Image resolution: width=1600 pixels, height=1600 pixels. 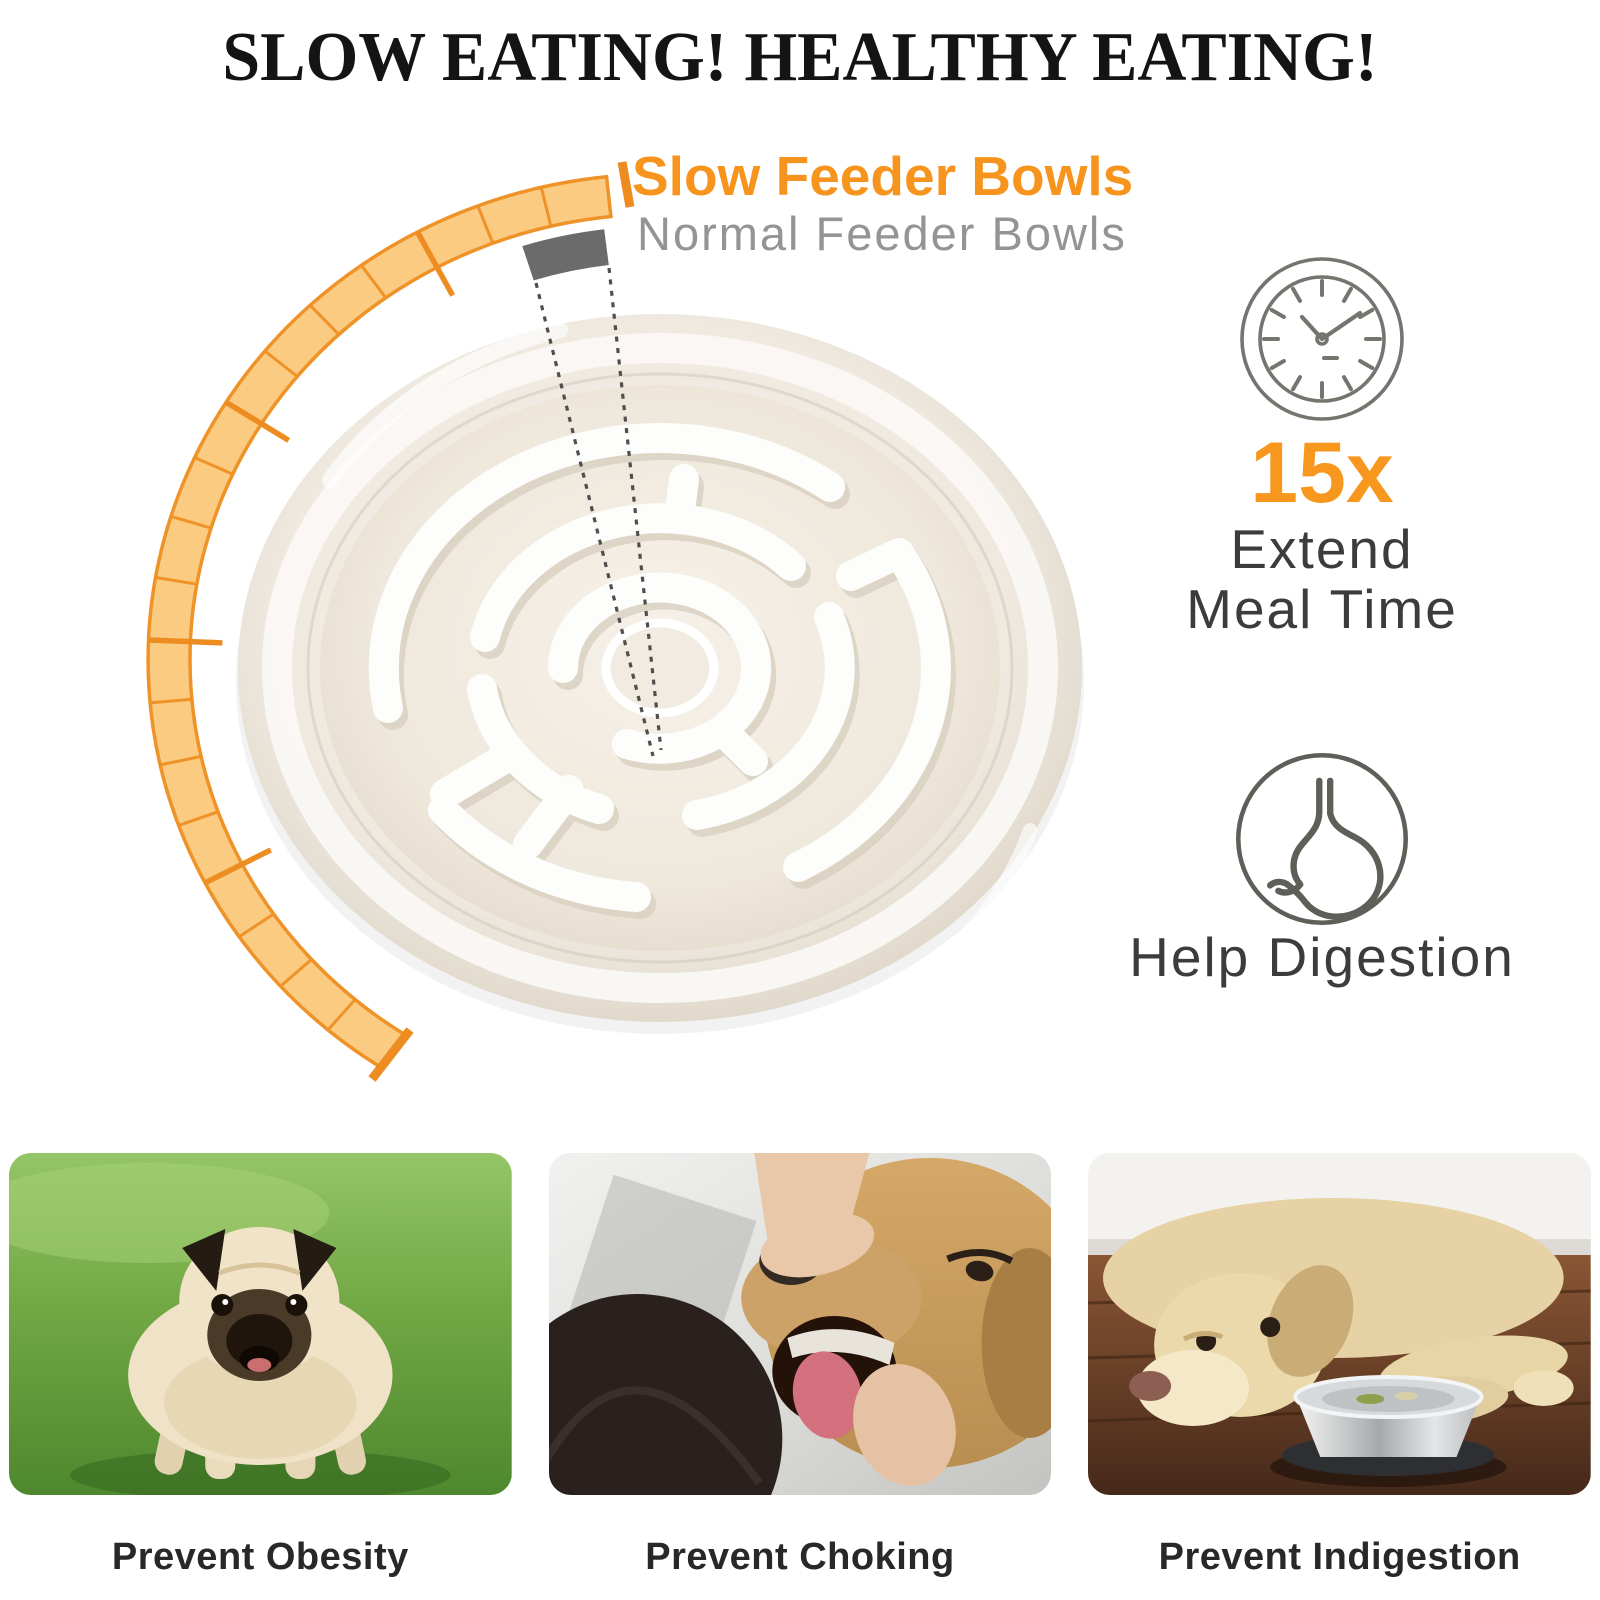 What do you see at coordinates (260, 1353) in the screenshot?
I see `pug-illustration` at bounding box center [260, 1353].